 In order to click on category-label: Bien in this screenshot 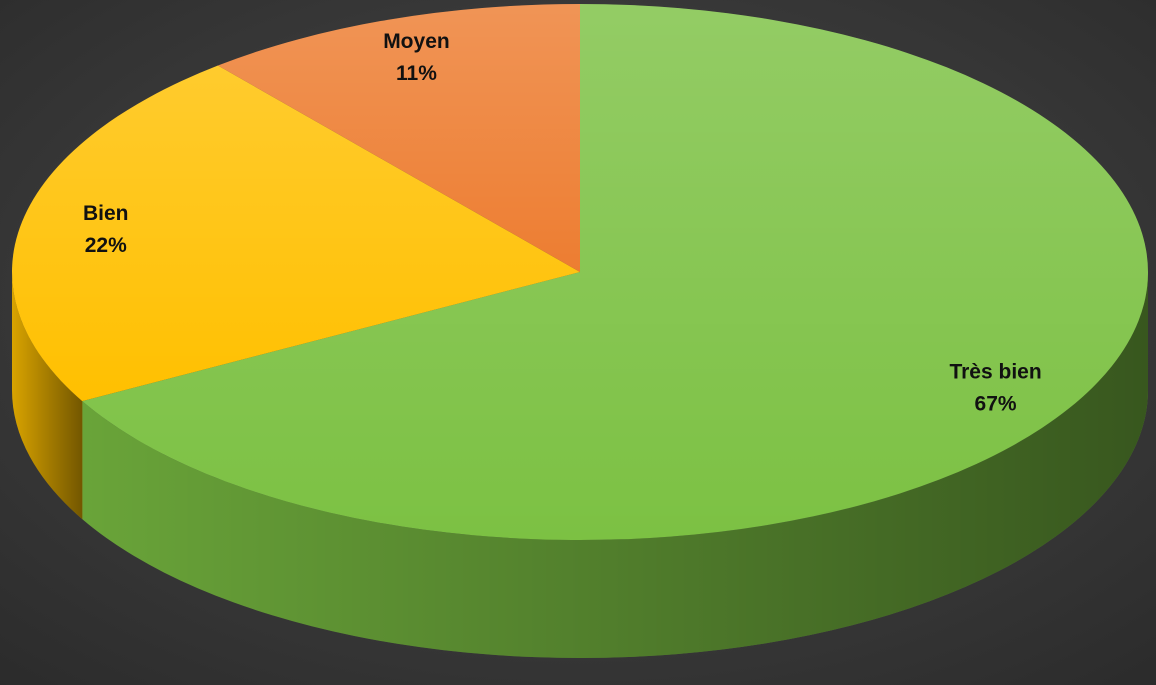, I will do `click(106, 213)`.